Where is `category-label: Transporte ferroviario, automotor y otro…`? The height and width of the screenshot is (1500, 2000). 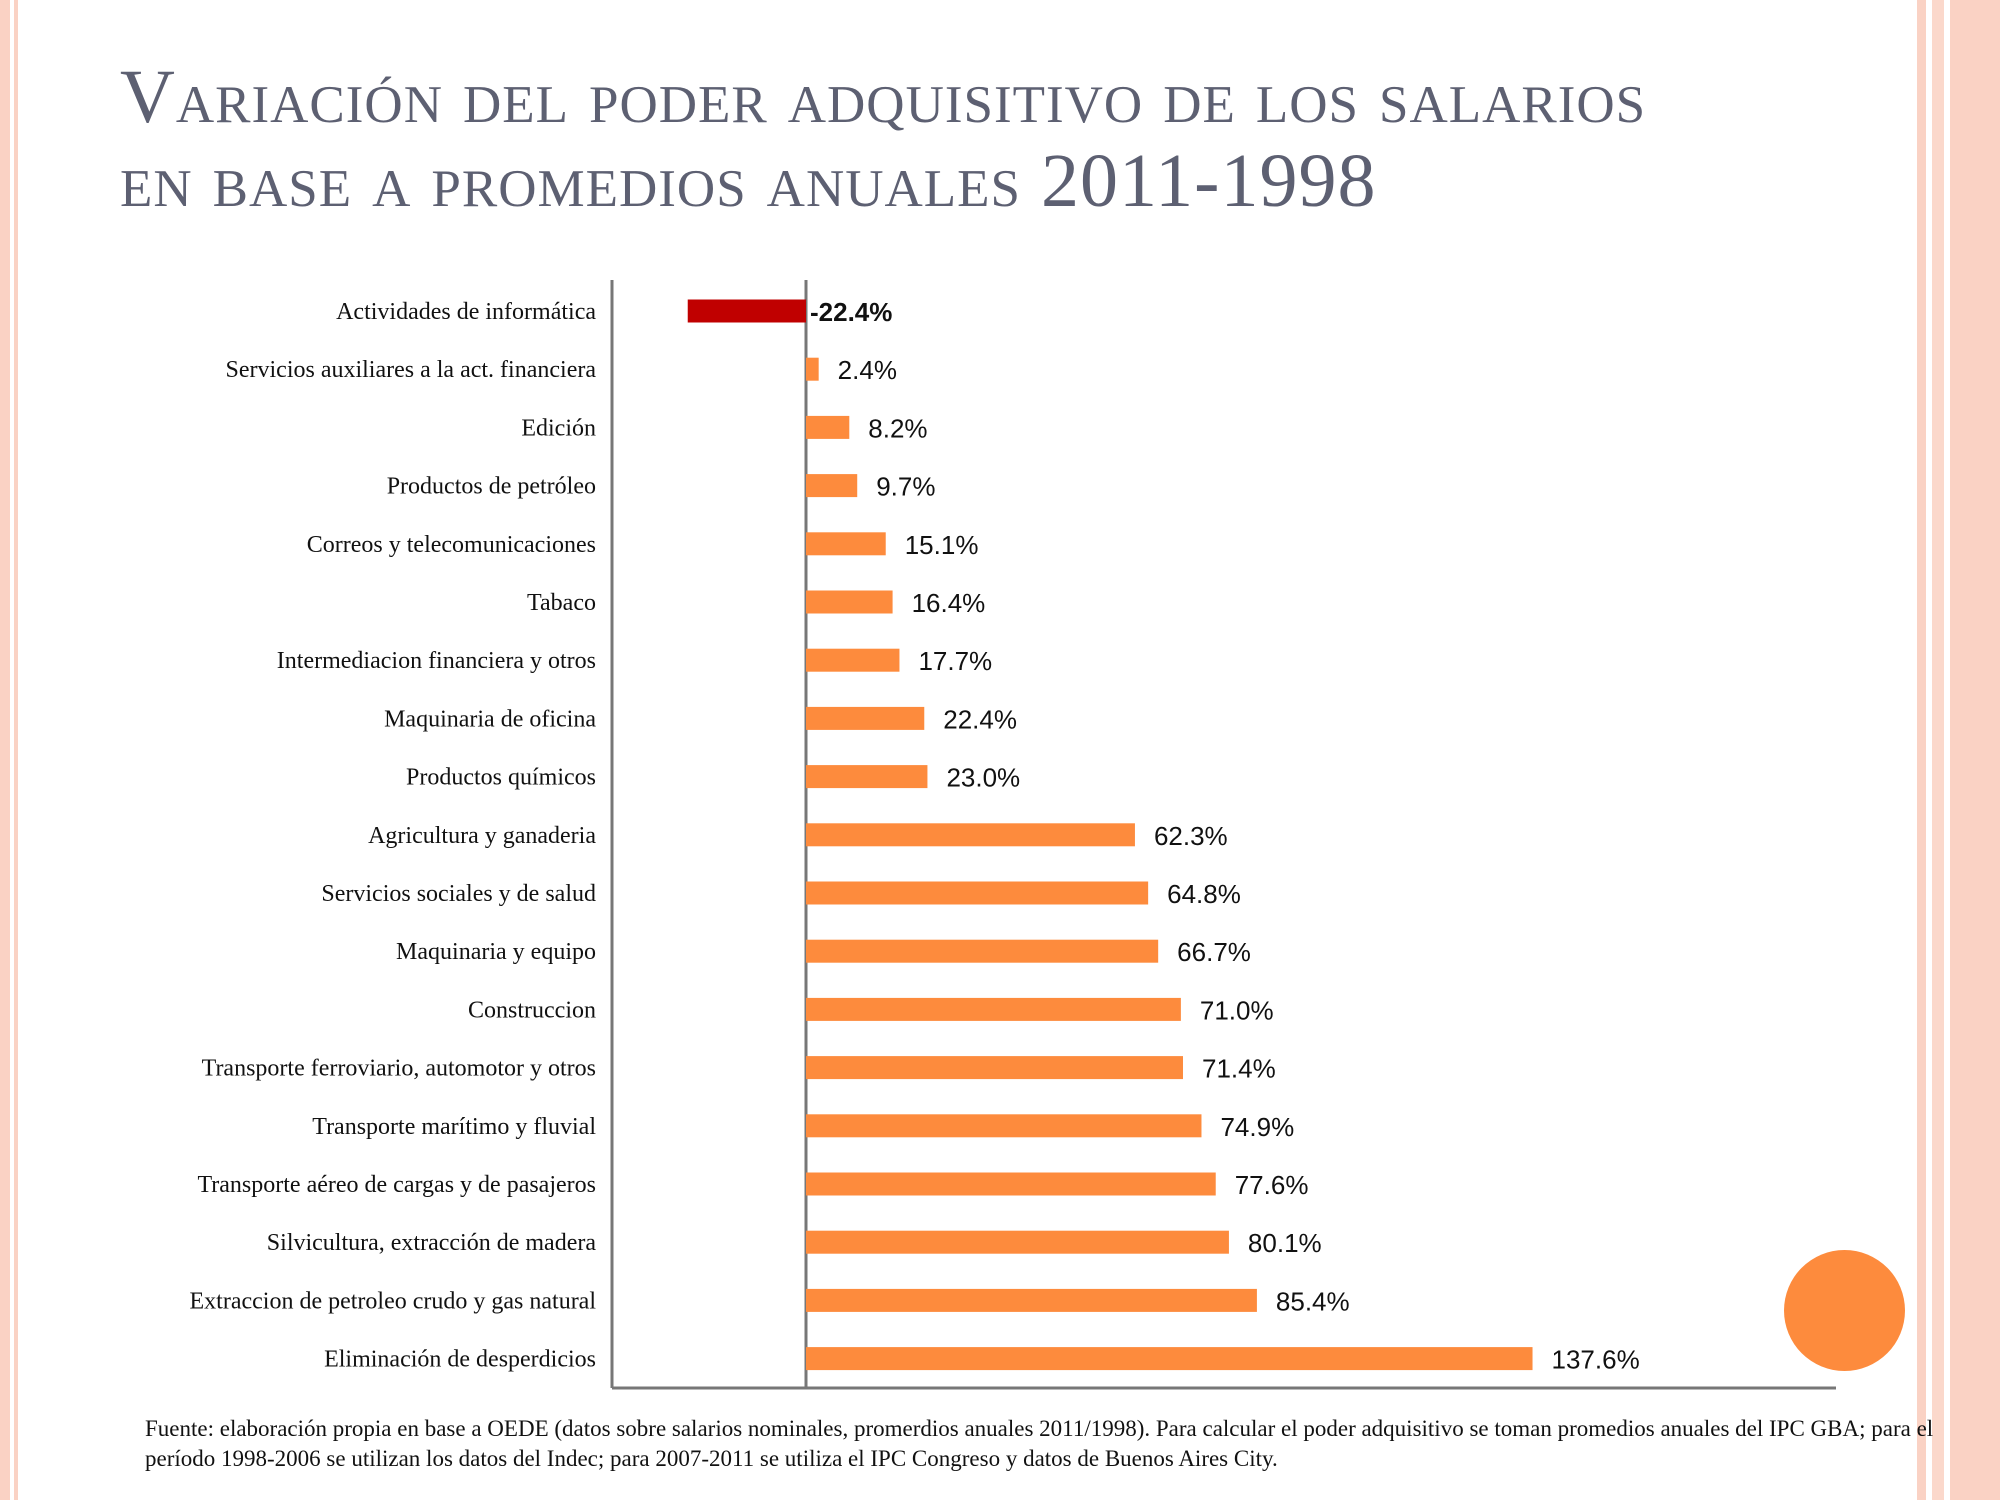
category-label: Transporte ferroviario, automotor y otro… is located at coordinates (399, 1069).